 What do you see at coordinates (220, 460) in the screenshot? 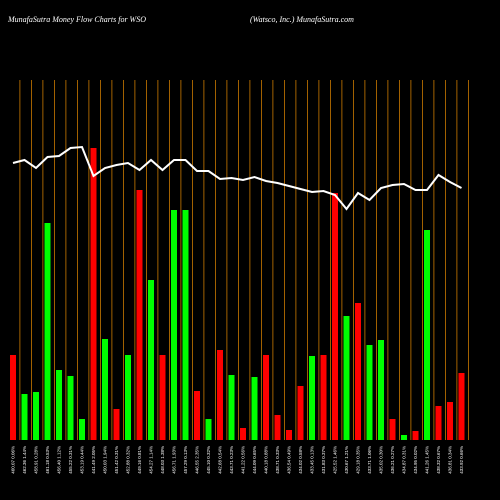
I see `x-tick-label: 442.68 0.54%` at bounding box center [220, 460].